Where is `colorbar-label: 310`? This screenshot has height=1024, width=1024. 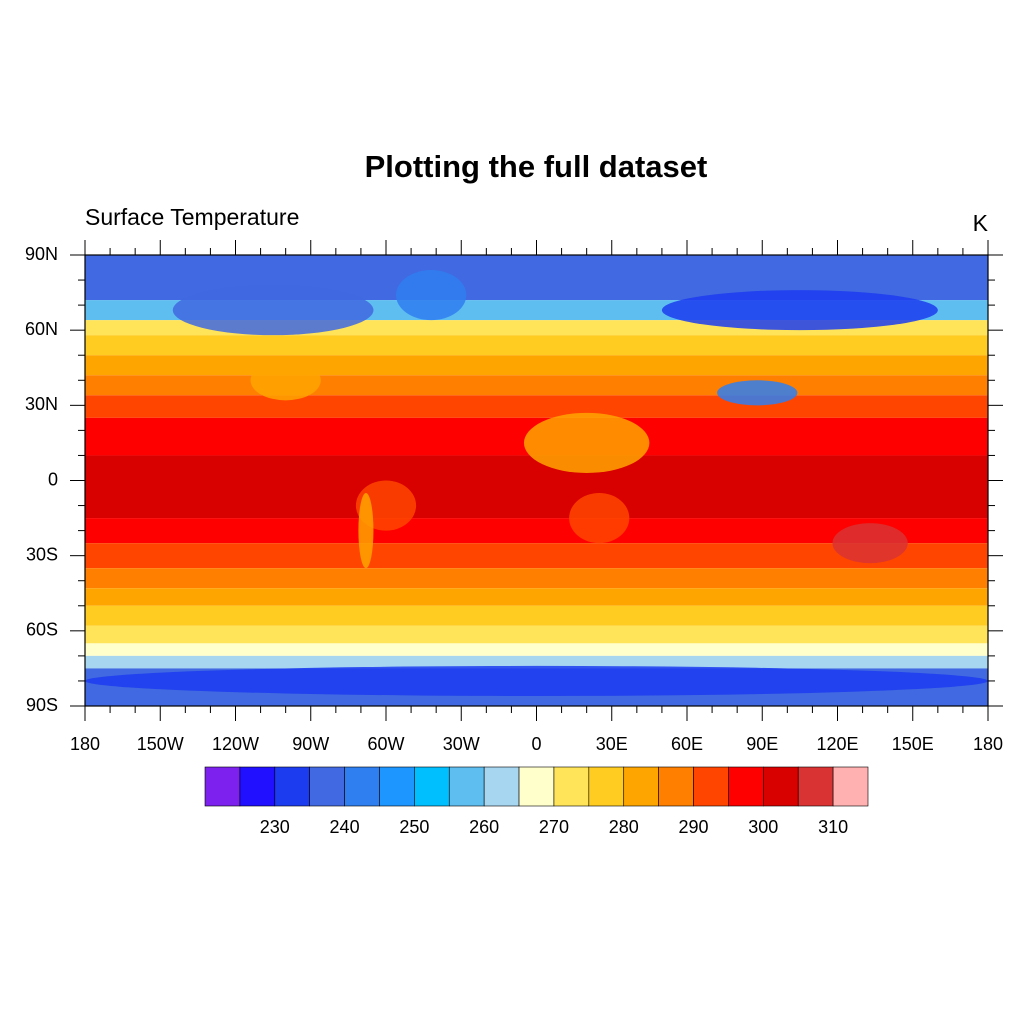
colorbar-label: 310 is located at coordinates (833, 827).